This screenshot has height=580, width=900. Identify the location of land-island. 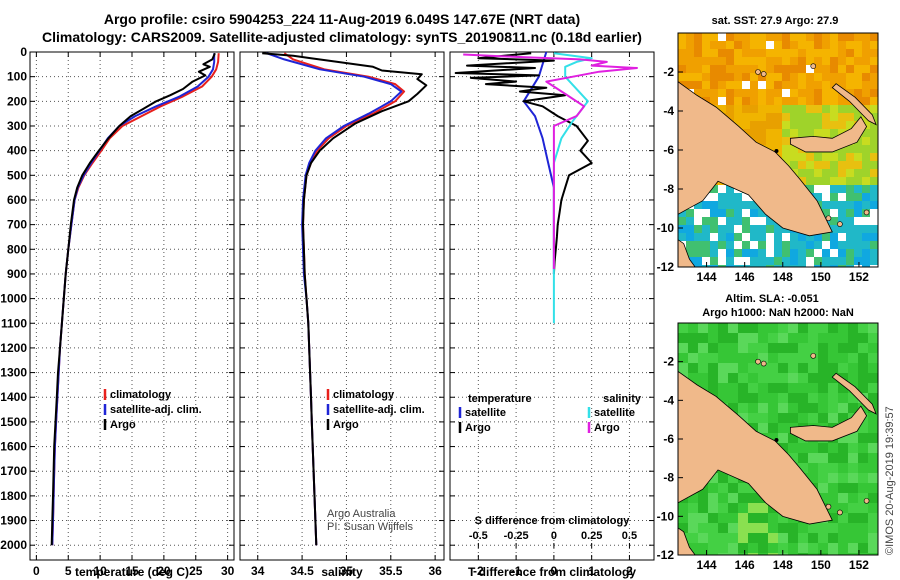
(758, 361).